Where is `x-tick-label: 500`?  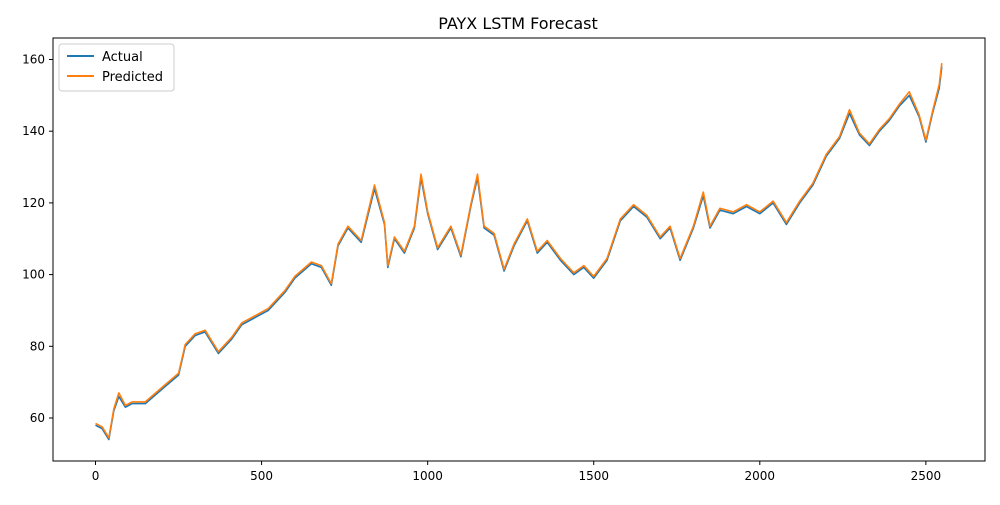
x-tick-label: 500 is located at coordinates (261, 476).